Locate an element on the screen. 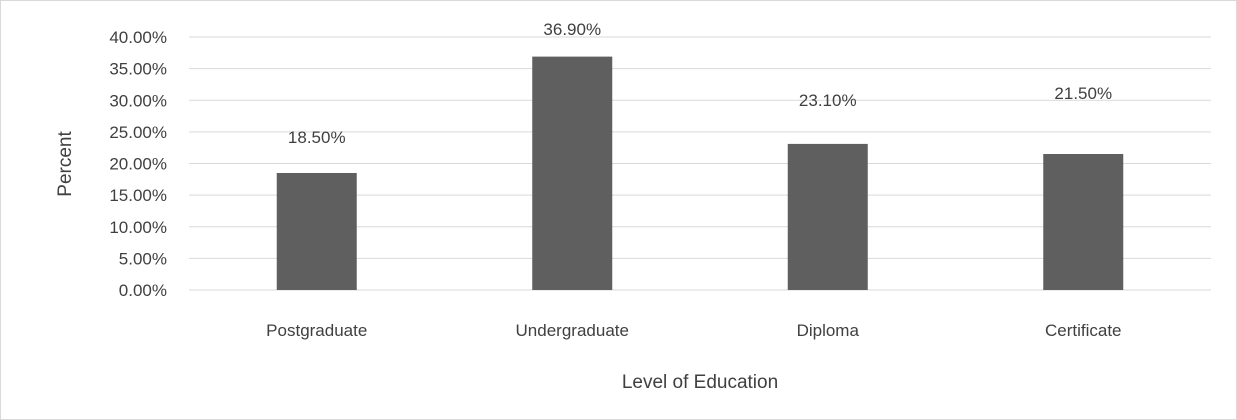 The image size is (1237, 420). y-tick-label: 35.00% is located at coordinates (138, 69).